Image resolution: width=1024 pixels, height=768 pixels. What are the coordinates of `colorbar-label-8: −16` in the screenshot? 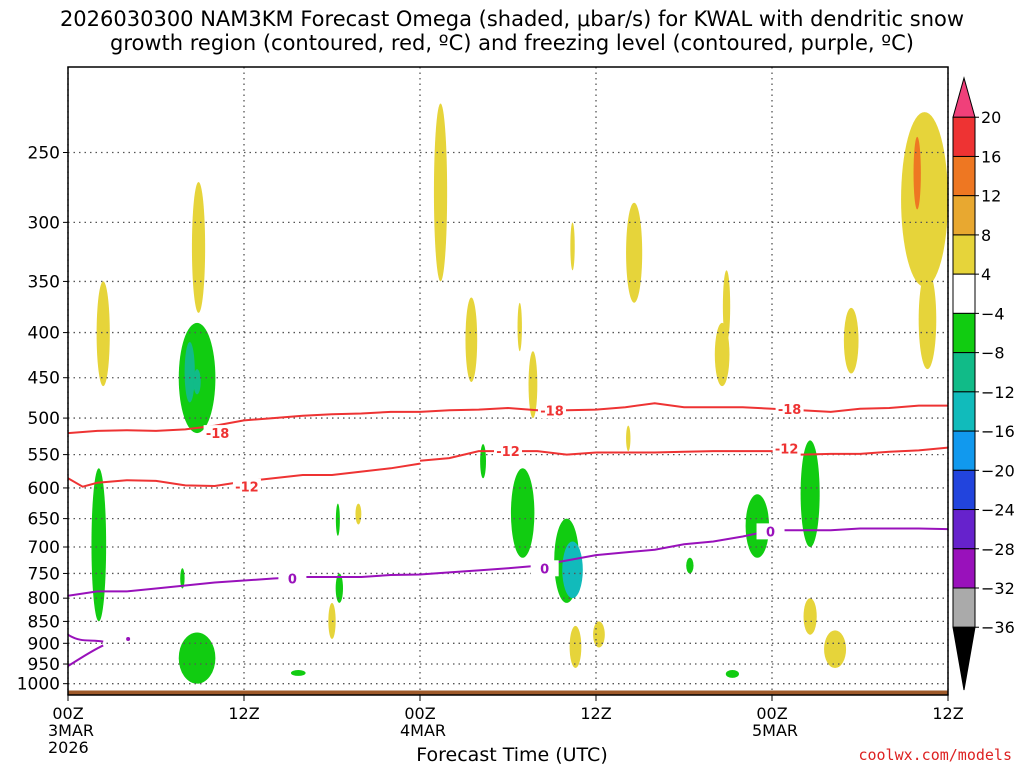 It's located at (998, 431).